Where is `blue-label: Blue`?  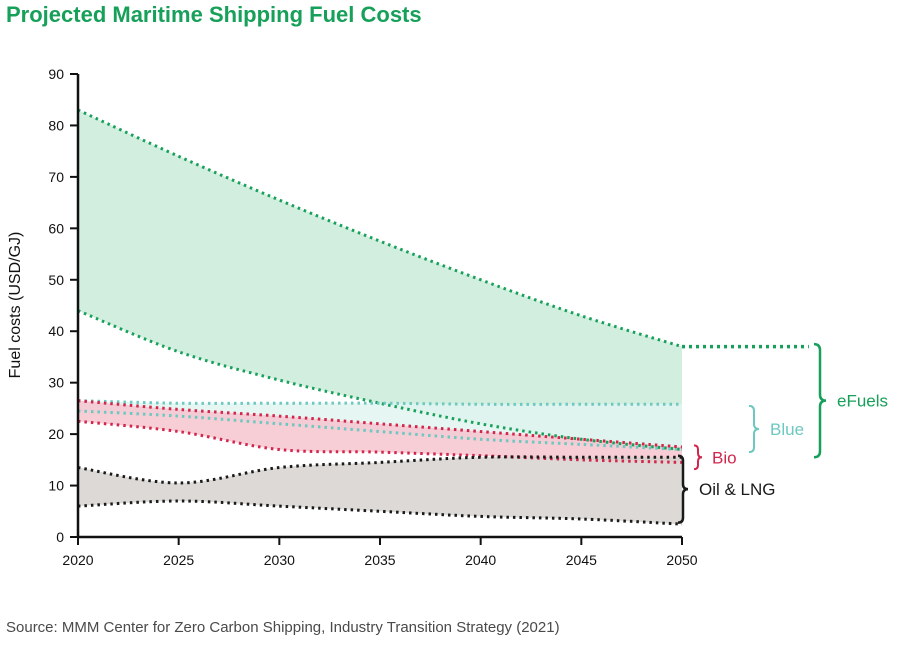
blue-label: Blue is located at coordinates (787, 429).